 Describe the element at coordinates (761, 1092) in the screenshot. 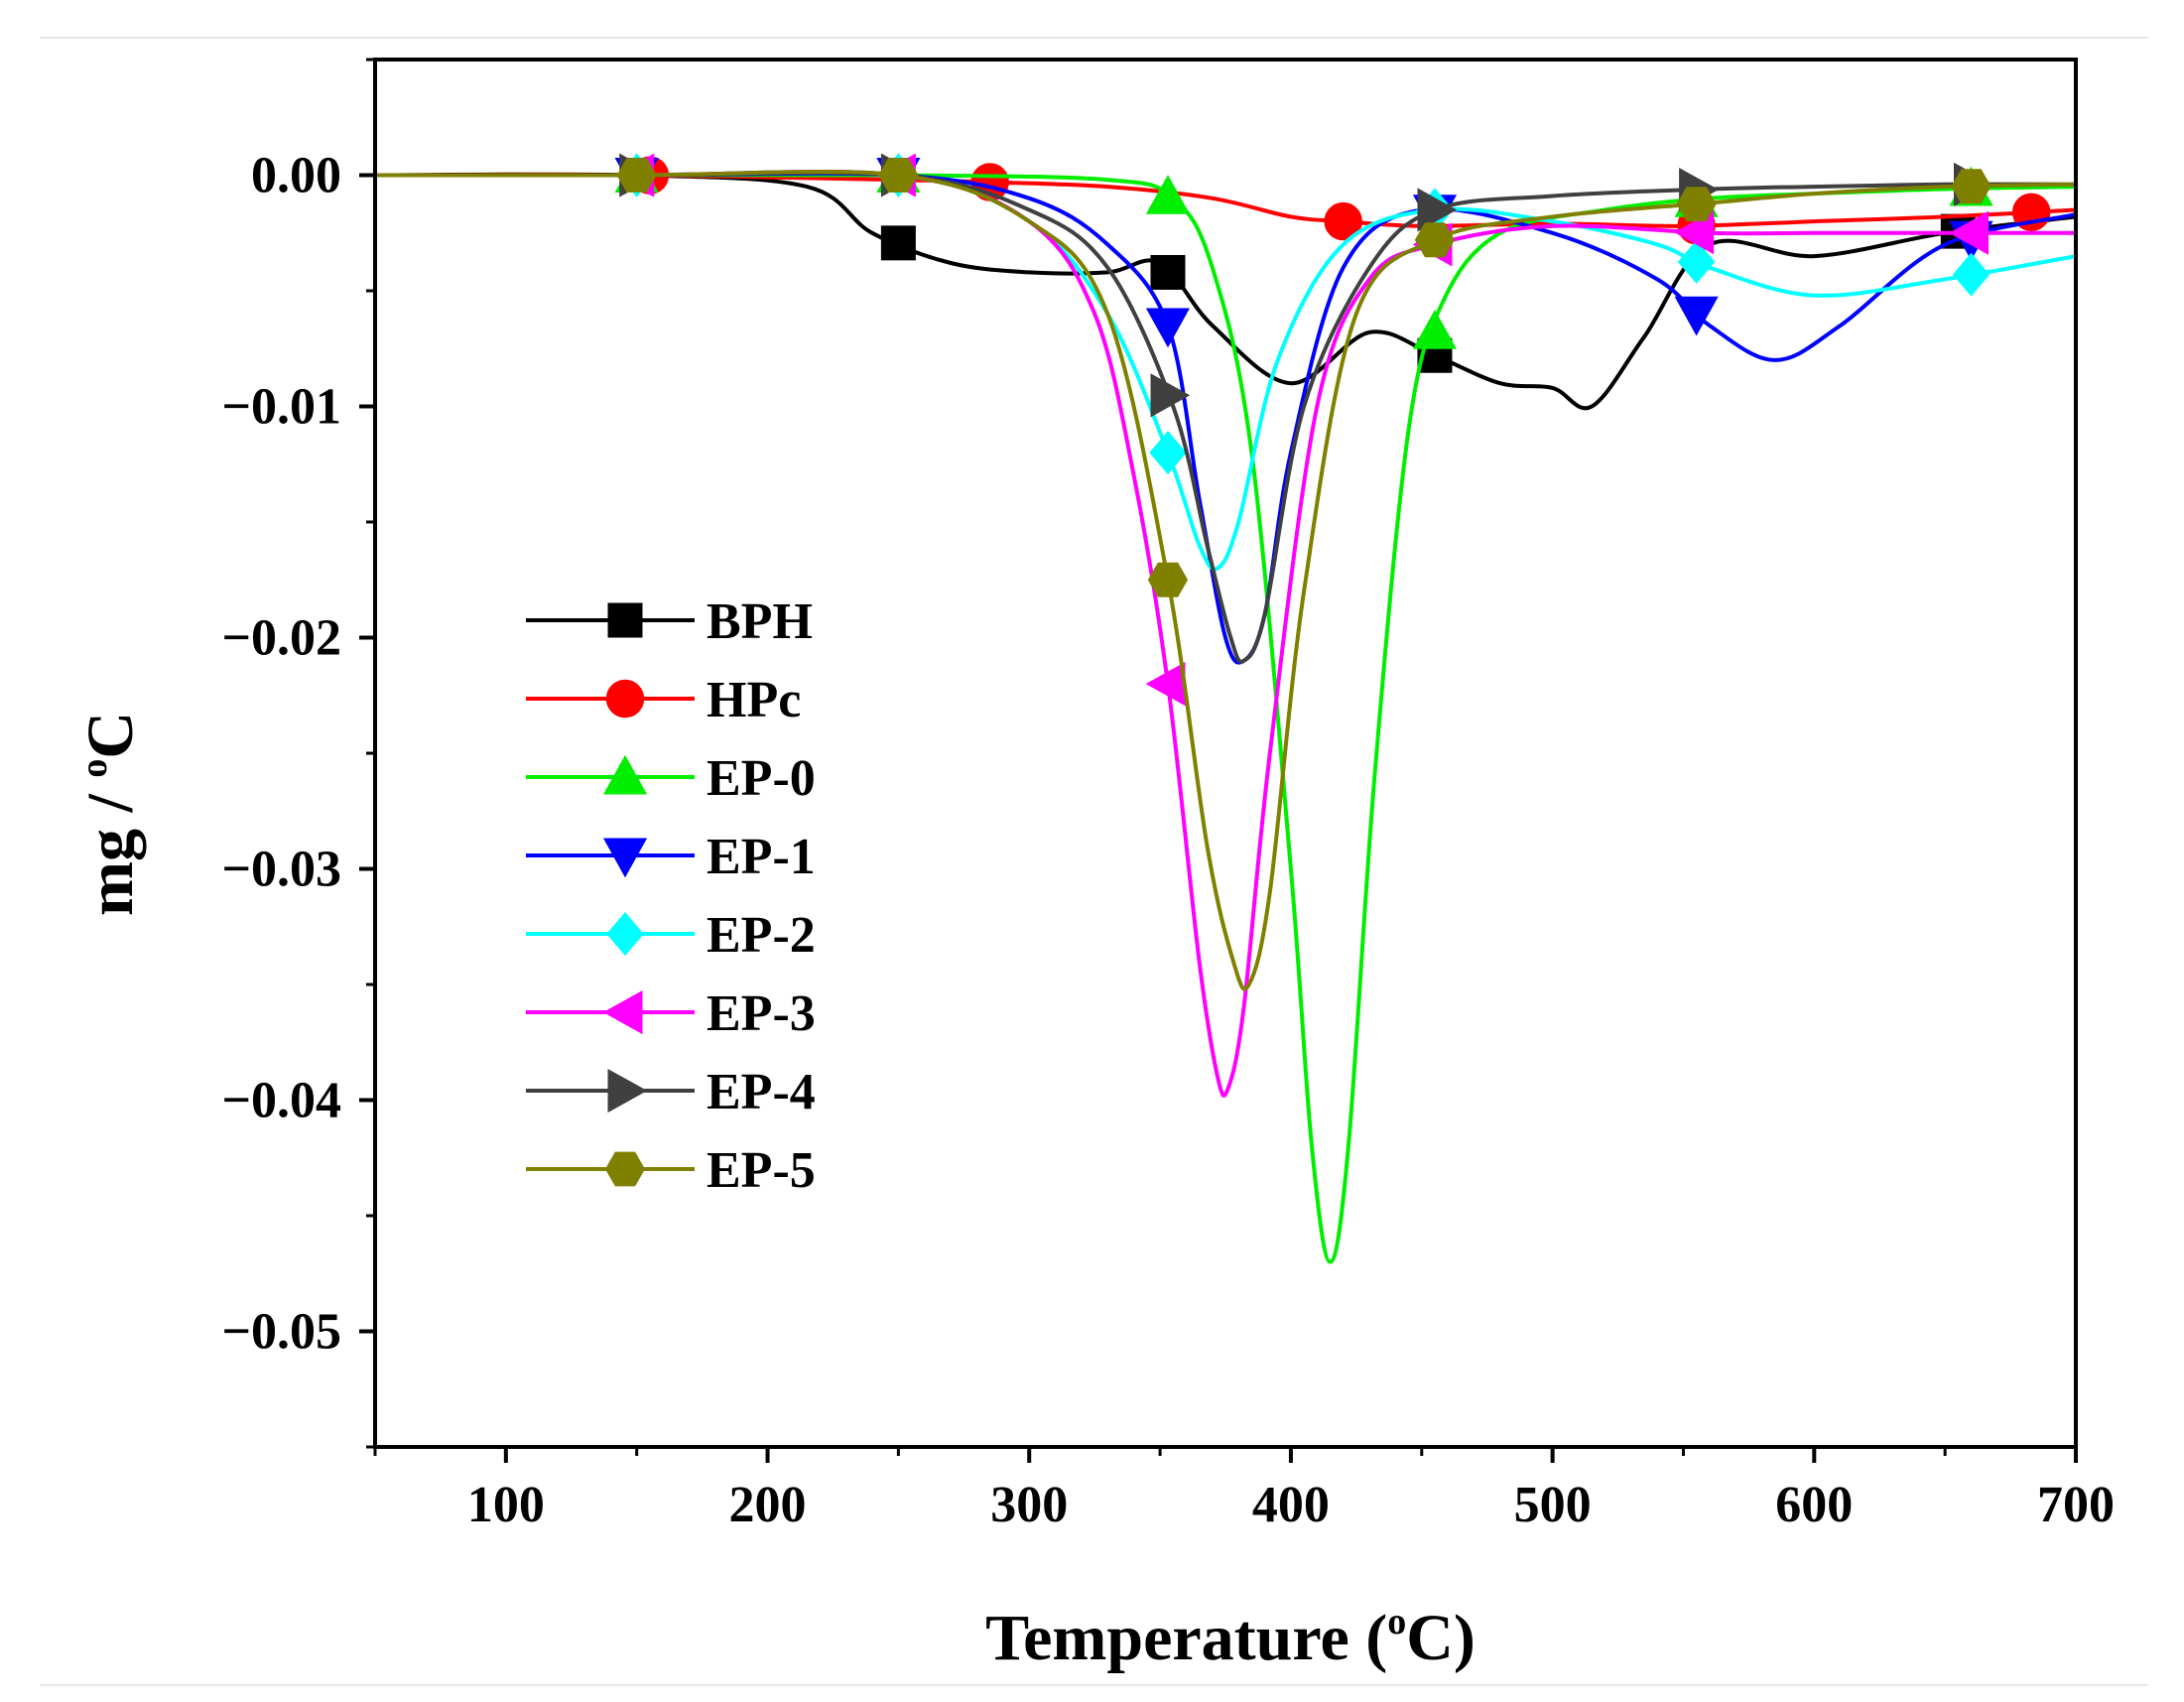

I see `legend-label-ep-4: EP-4` at that location.